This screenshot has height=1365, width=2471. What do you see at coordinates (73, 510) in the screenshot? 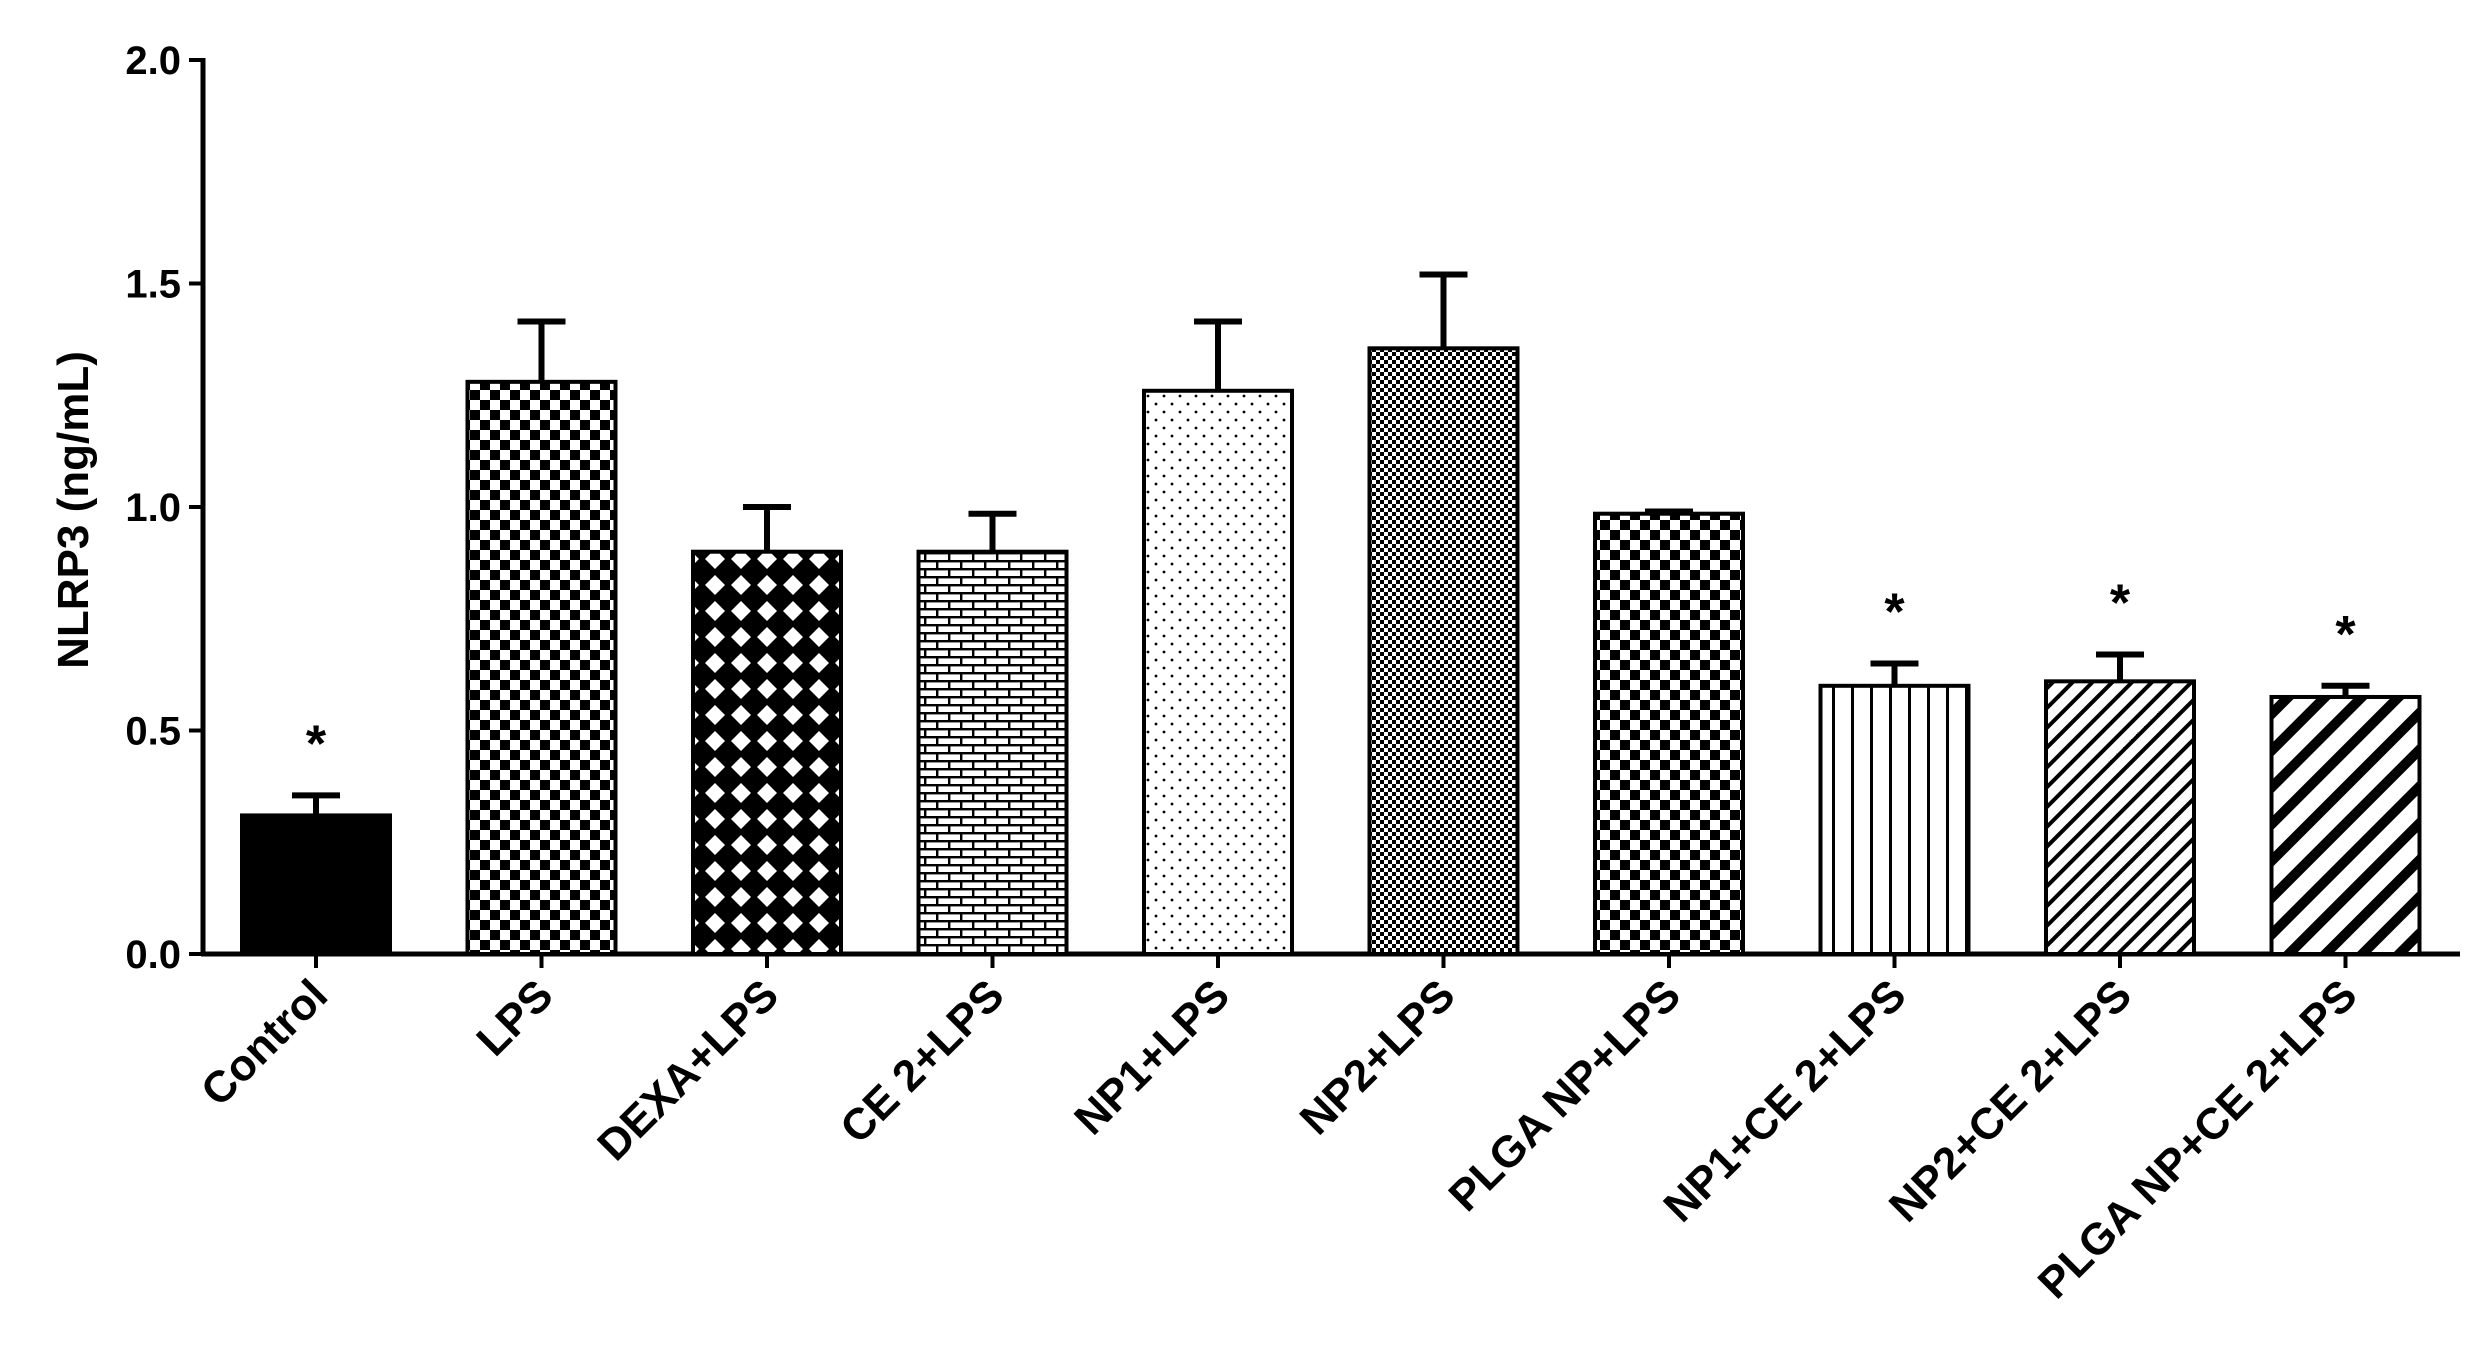
I see `y-axis-title: NLRP3 (ng/mL)` at bounding box center [73, 510].